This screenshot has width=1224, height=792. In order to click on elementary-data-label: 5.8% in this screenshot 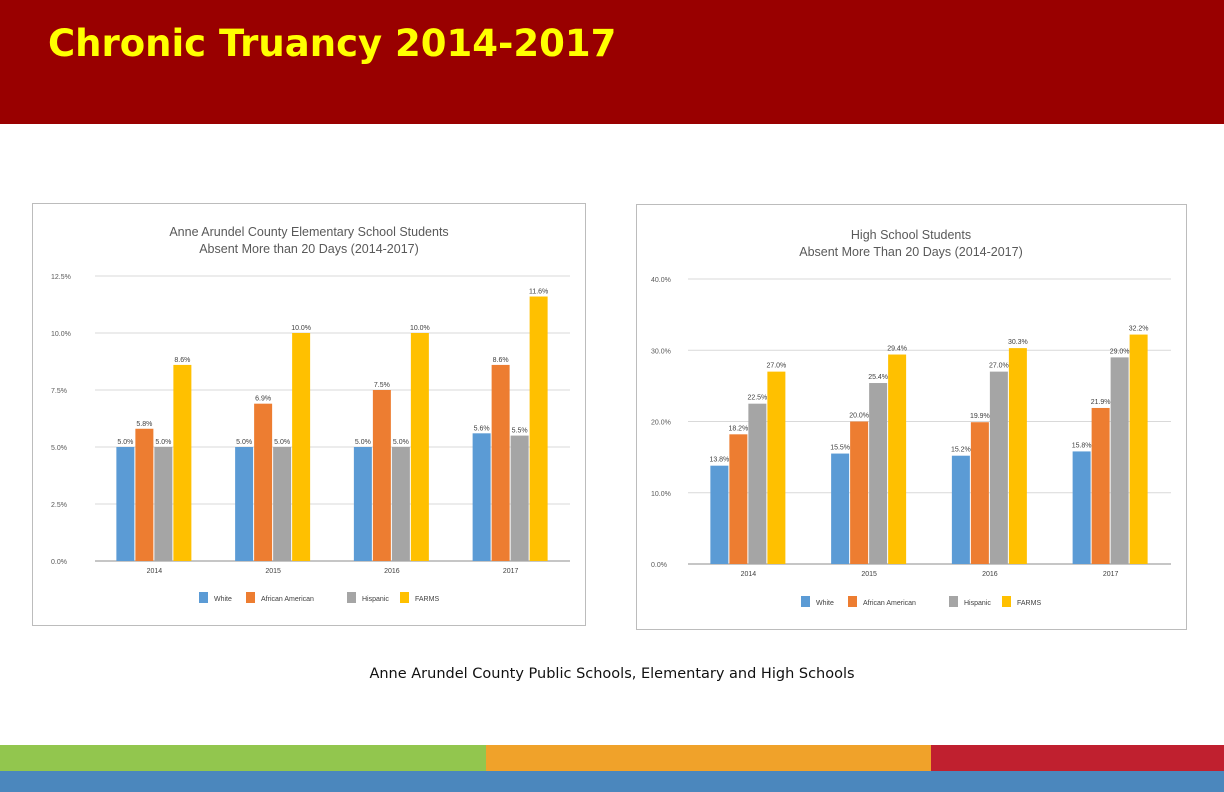, I will do `click(144, 424)`.